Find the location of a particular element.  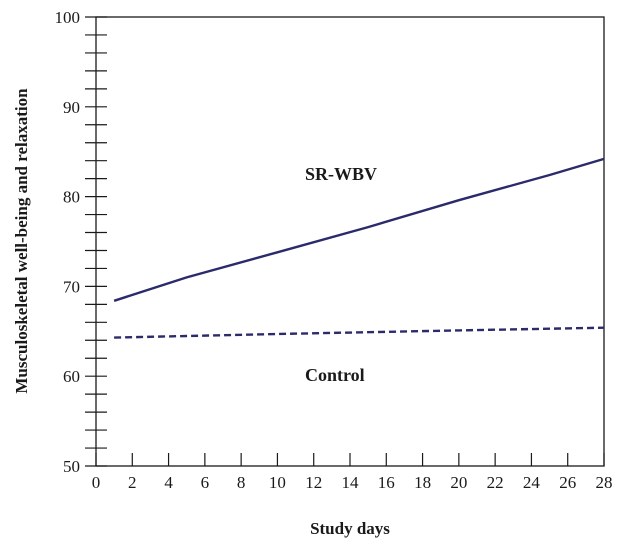

x-tick-label: 10 is located at coordinates (277, 482).